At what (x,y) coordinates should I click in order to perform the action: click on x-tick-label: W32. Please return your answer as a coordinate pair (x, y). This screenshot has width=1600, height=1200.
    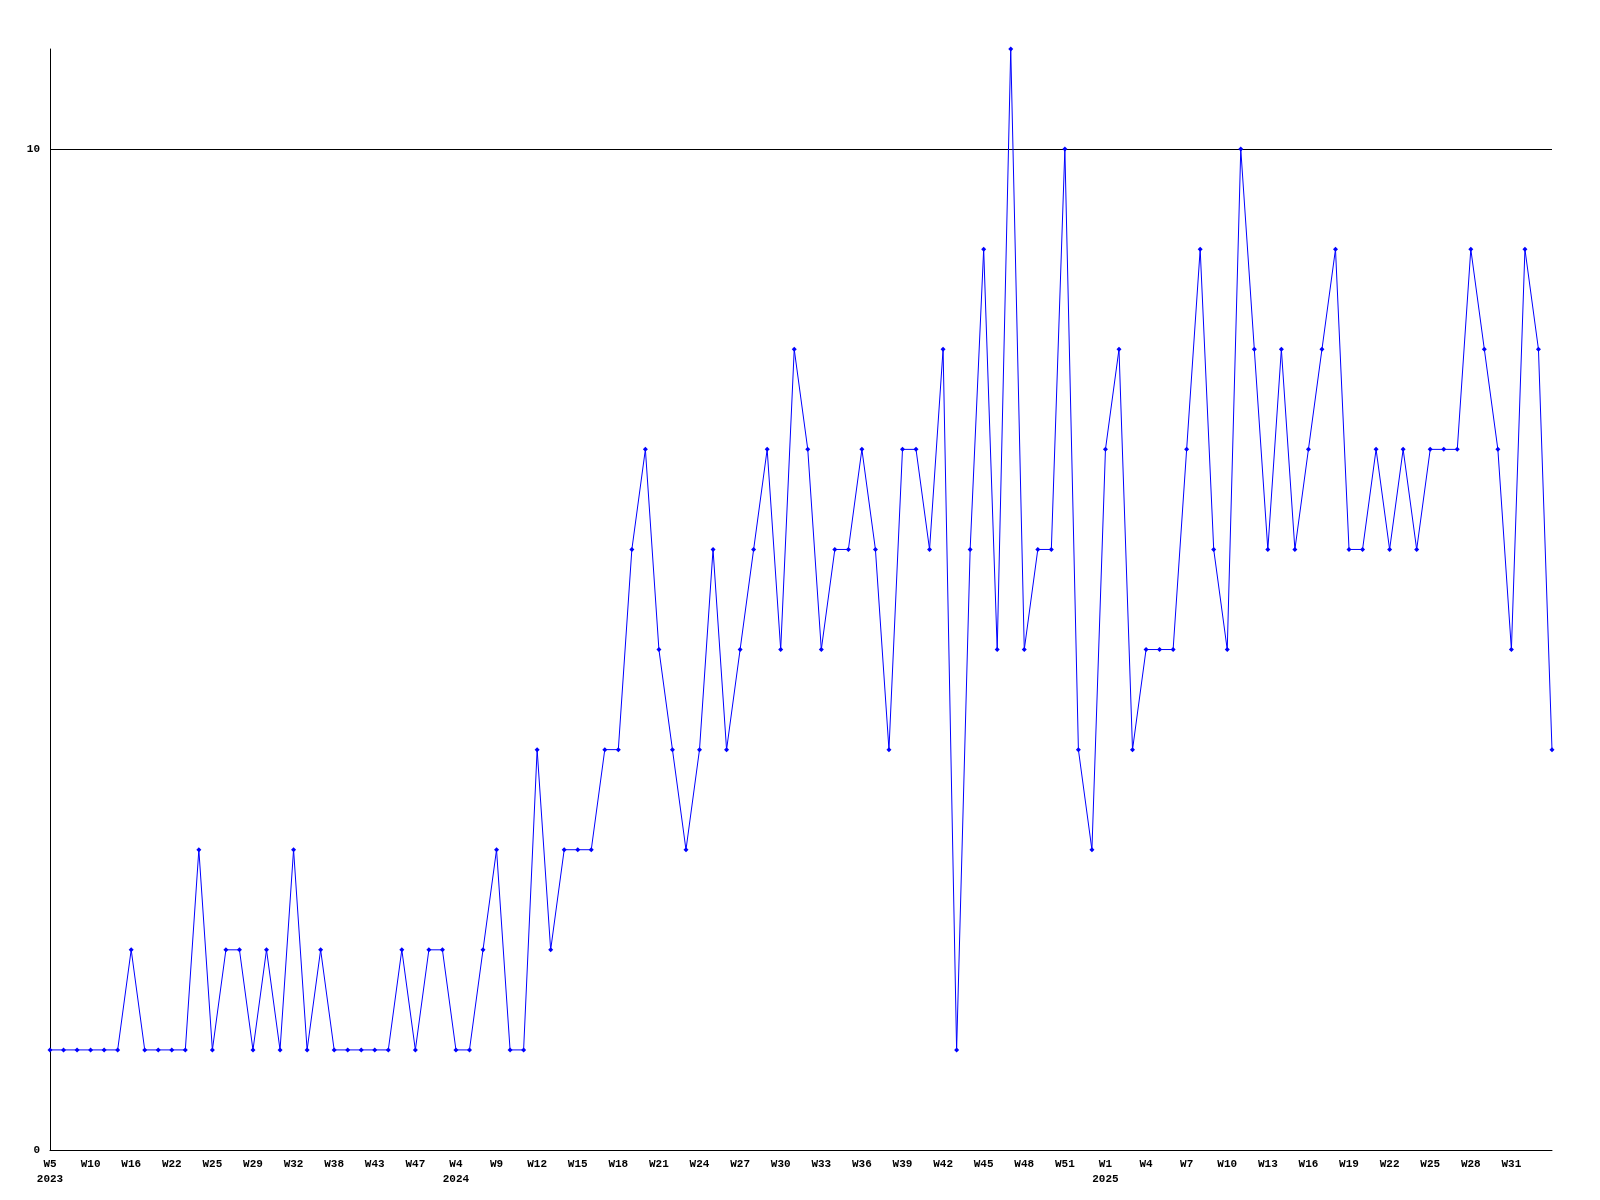
    Looking at the image, I should click on (293, 1163).